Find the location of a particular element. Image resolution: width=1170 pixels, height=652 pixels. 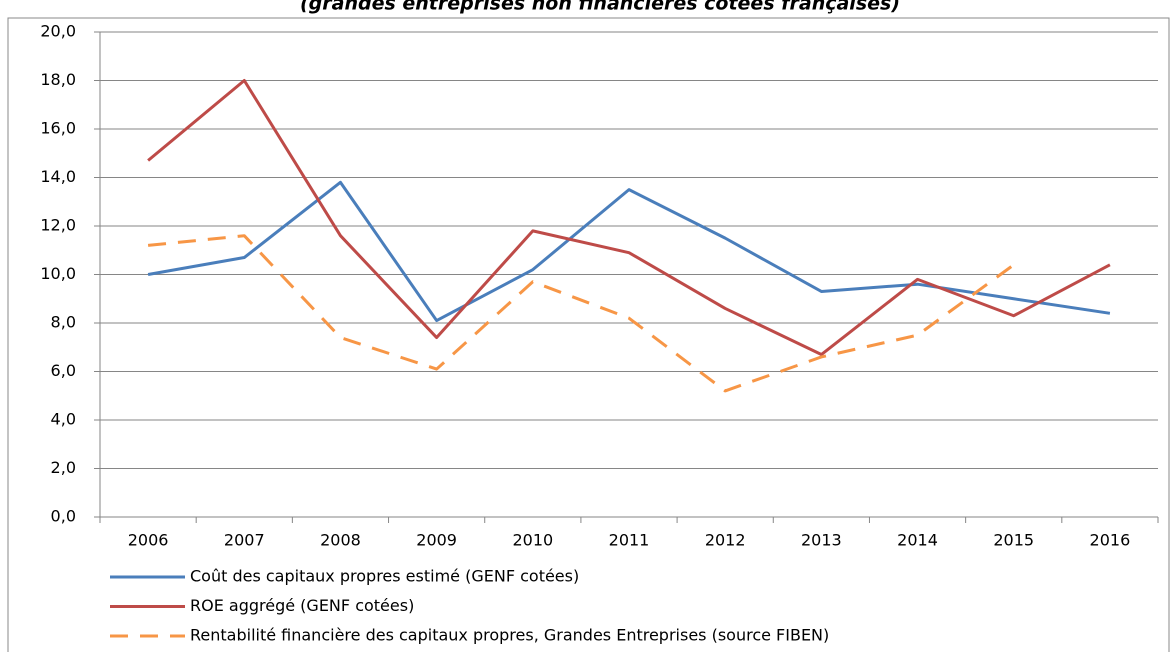

x-tick-label: 2013 is located at coordinates (821, 540).